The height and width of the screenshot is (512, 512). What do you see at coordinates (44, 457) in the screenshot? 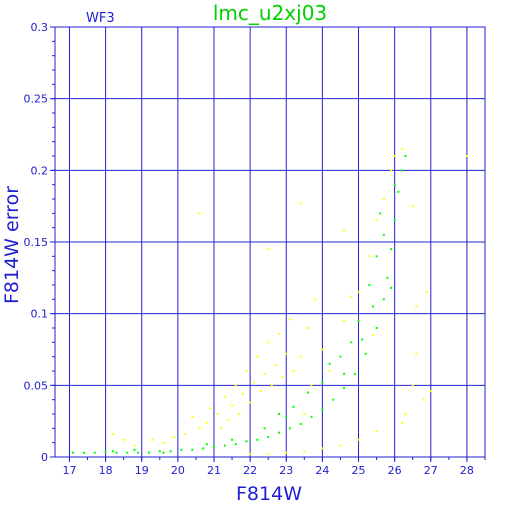
I see `y-tick-label: 0` at bounding box center [44, 457].